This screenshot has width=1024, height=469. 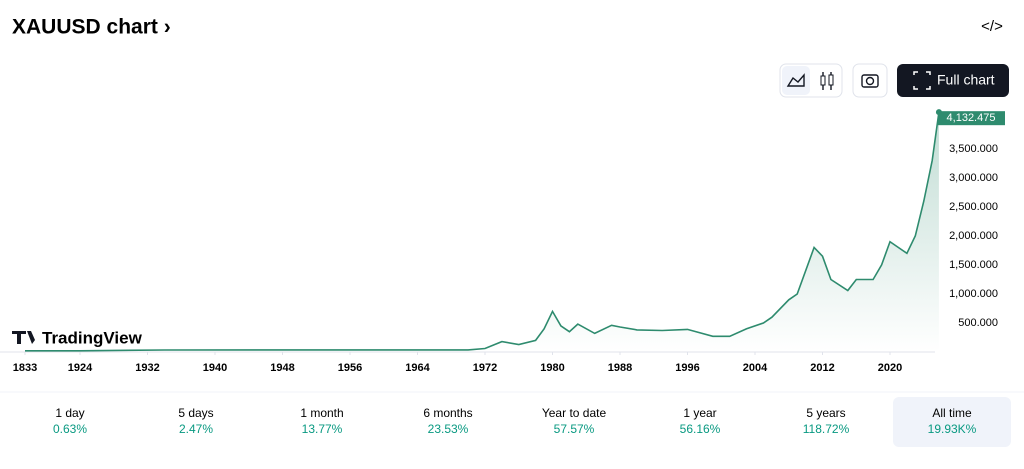 I want to click on y-tick-label: 1,000.000, so click(x=973, y=294).